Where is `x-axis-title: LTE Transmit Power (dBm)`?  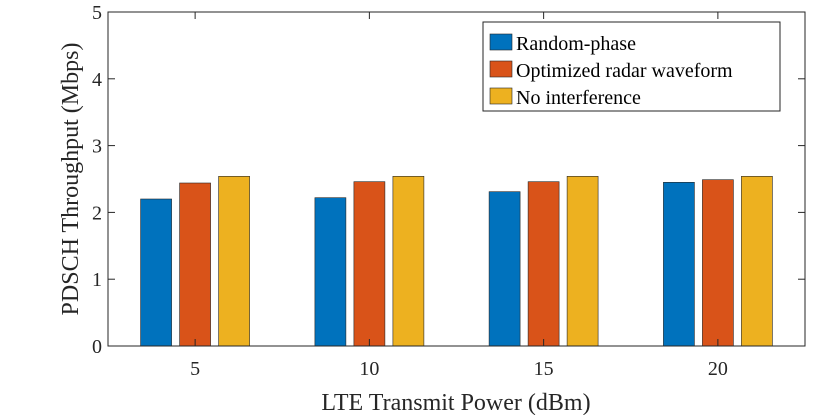
x-axis-title: LTE Transmit Power (dBm) is located at coordinates (455, 402).